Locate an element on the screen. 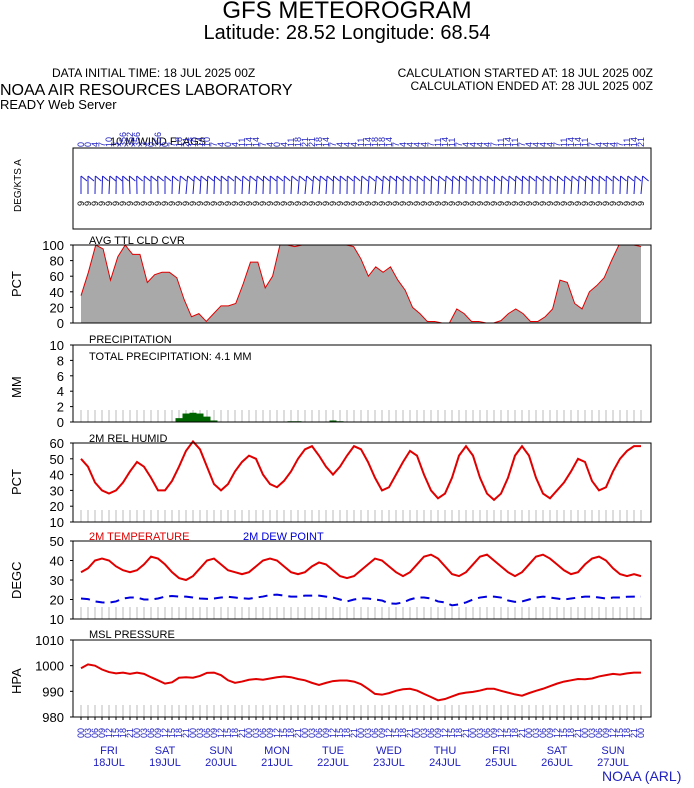 This screenshot has width=694, height=788. wind-direction-label: 352 is located at coordinates (130, 139).